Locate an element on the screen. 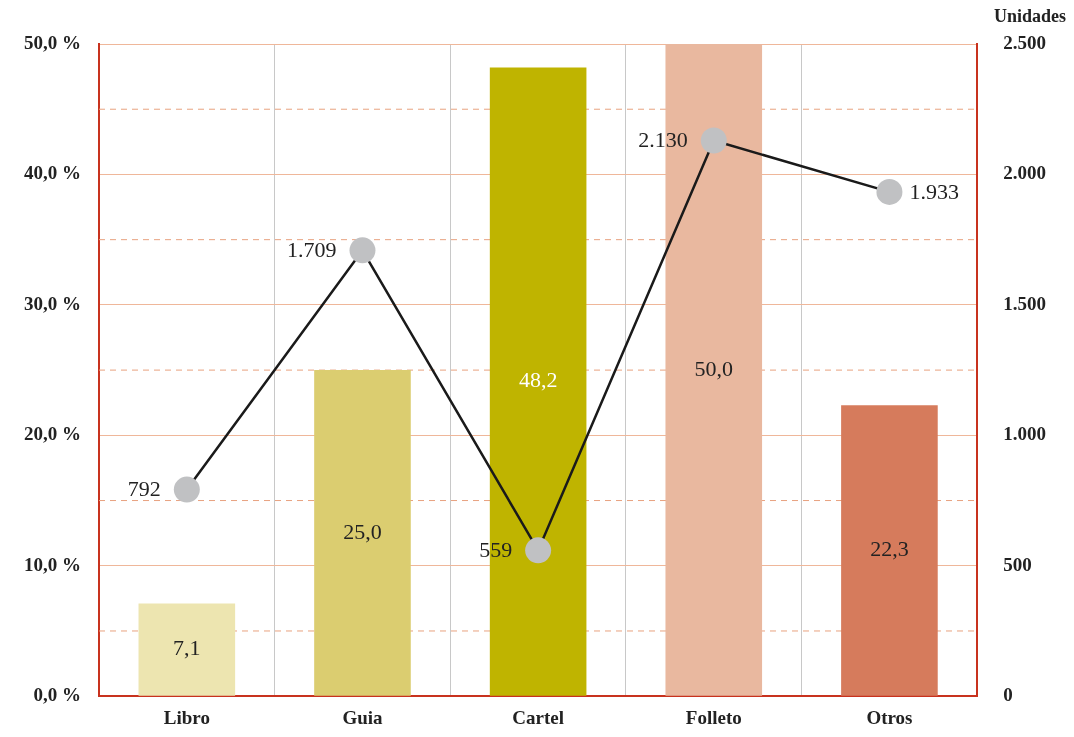 This screenshot has width=1074, height=737. y-tick-label: 40,0 % is located at coordinates (52, 173).